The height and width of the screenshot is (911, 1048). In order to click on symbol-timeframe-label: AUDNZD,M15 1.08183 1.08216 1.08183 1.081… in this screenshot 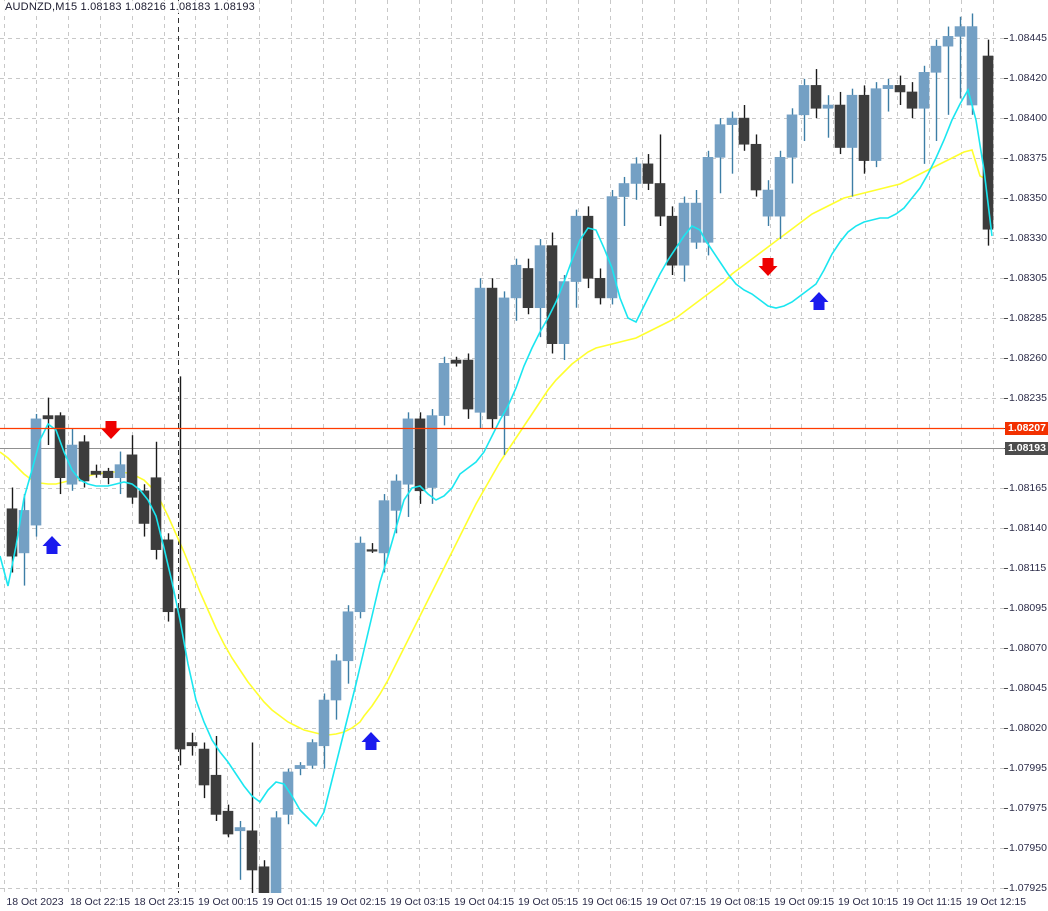, I will do `click(130, 7)`.